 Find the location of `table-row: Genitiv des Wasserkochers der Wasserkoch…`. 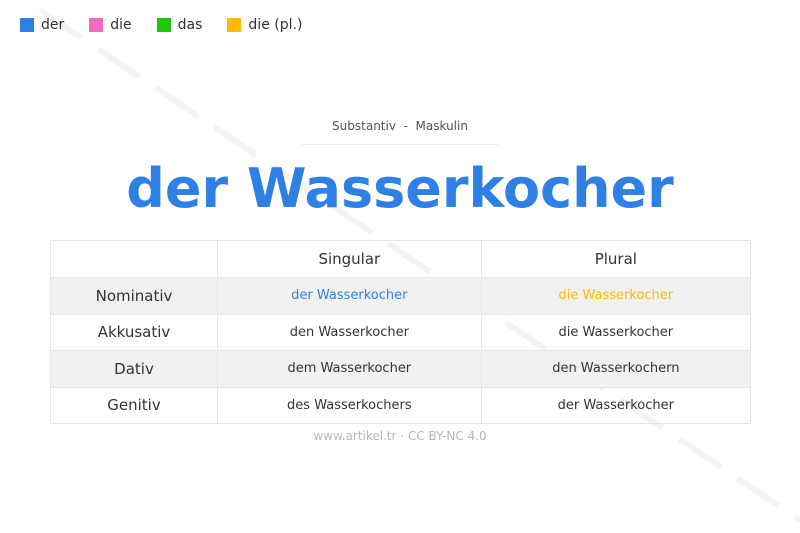

table-row: Genitiv des Wasserkochers der Wasserkoch… is located at coordinates (401, 405).